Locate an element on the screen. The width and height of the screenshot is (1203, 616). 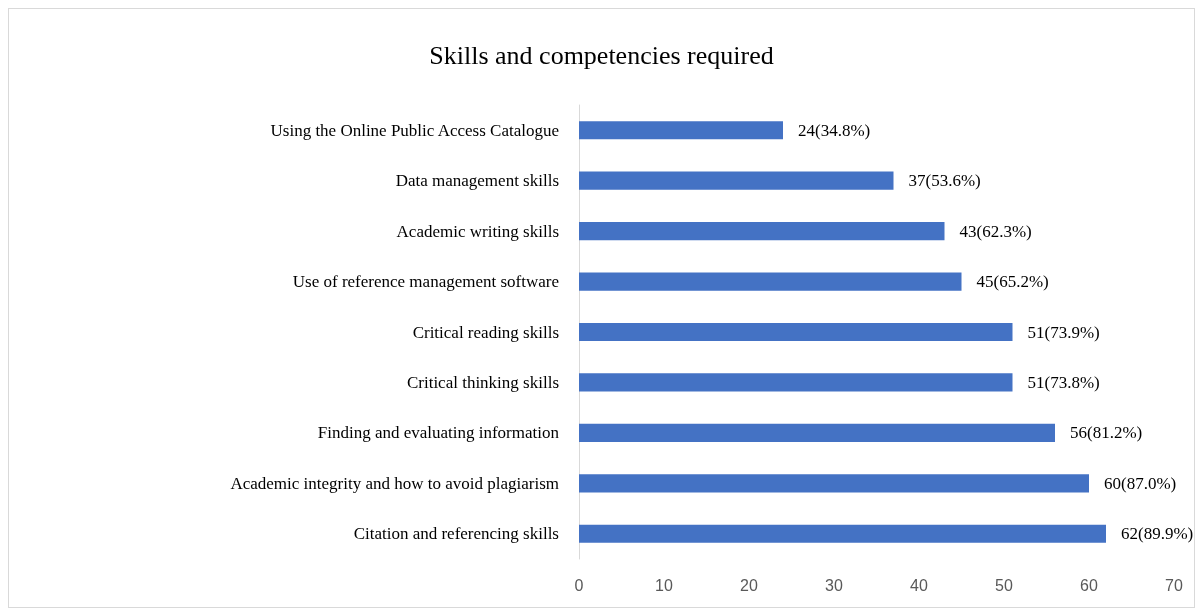
y-tick-label: Academic writing skills is located at coordinates (477, 231).